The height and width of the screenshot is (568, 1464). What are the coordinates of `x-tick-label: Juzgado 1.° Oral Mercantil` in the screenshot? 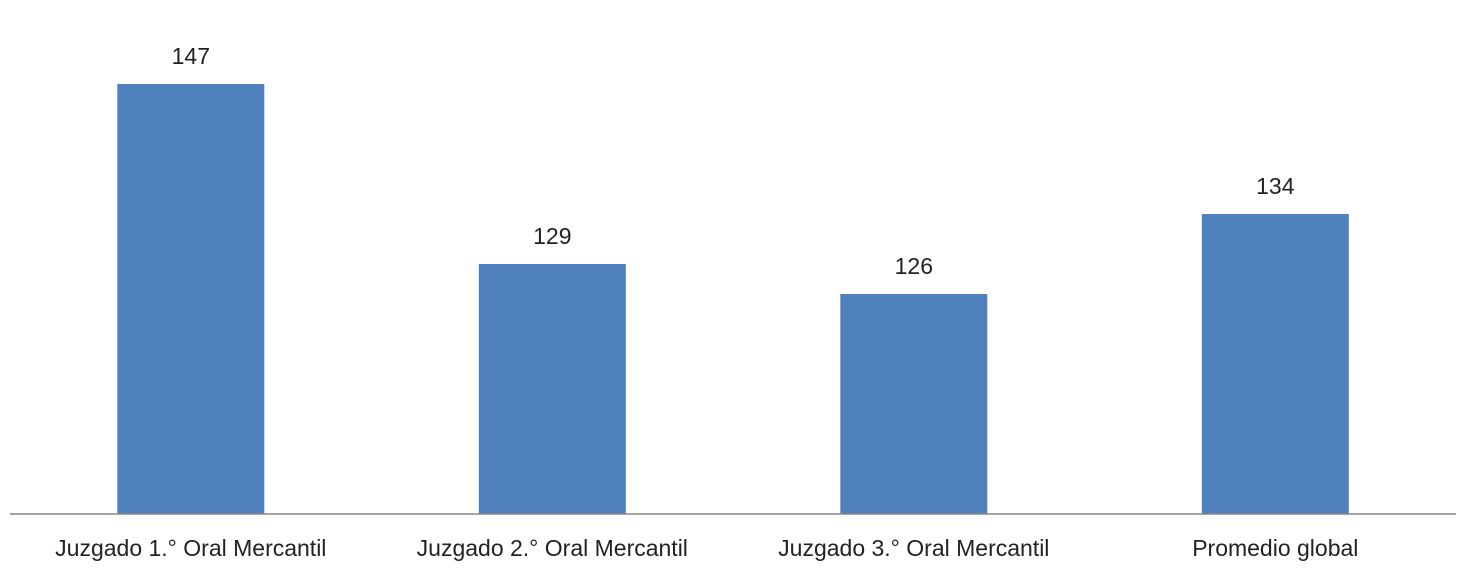 It's located at (190, 548).